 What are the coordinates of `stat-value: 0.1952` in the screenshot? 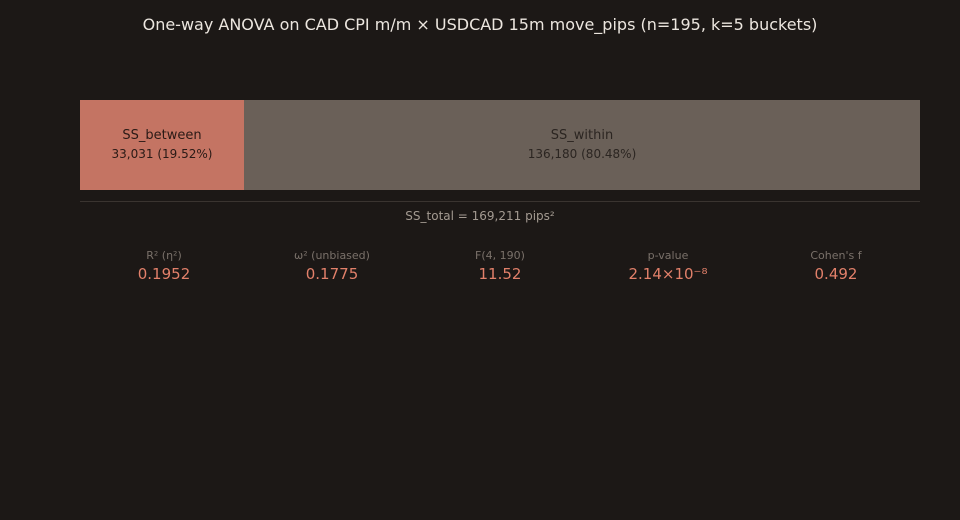 It's located at (164, 274).